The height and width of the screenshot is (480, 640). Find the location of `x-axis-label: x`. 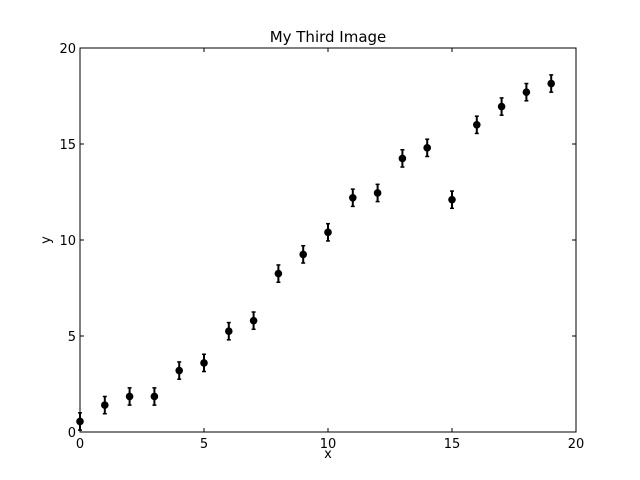

x-axis-label: x is located at coordinates (328, 454).